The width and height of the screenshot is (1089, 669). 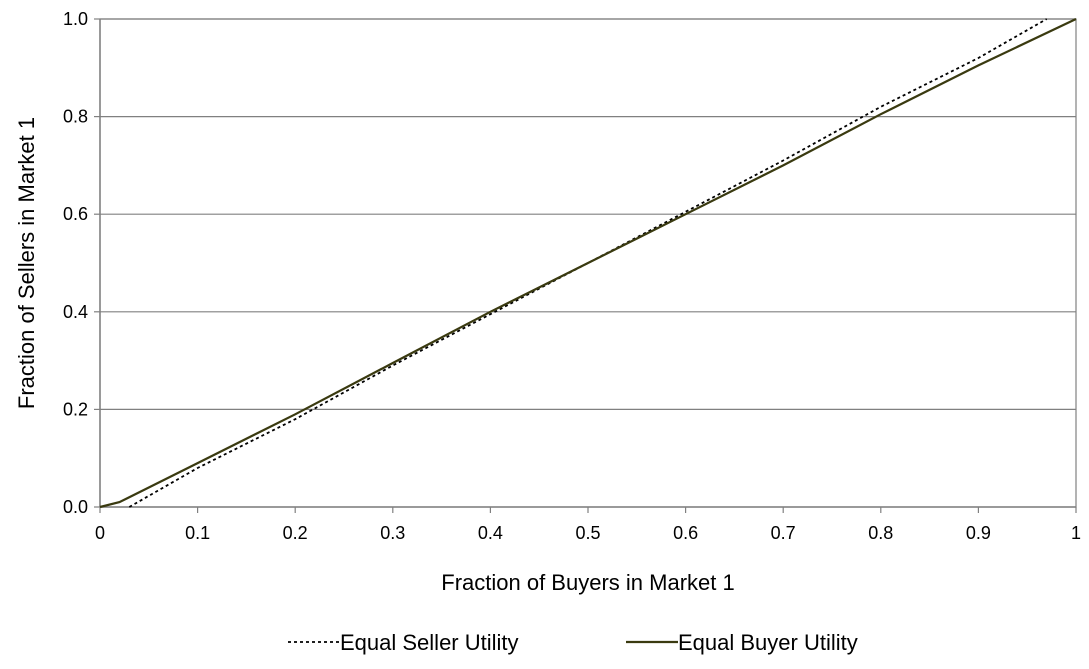 I want to click on legend-label-equal-buyer-utility: Equal Buyer Utility, so click(x=768, y=642).